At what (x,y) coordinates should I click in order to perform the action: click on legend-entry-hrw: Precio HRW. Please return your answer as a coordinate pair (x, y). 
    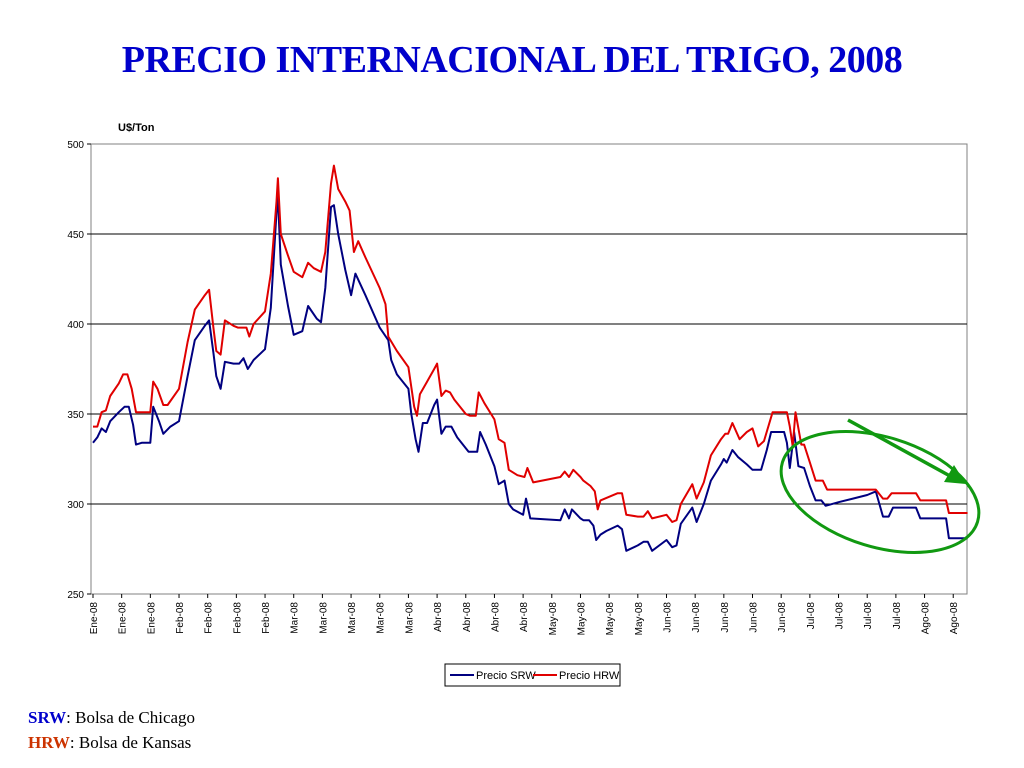
    Looking at the image, I should click on (589, 676).